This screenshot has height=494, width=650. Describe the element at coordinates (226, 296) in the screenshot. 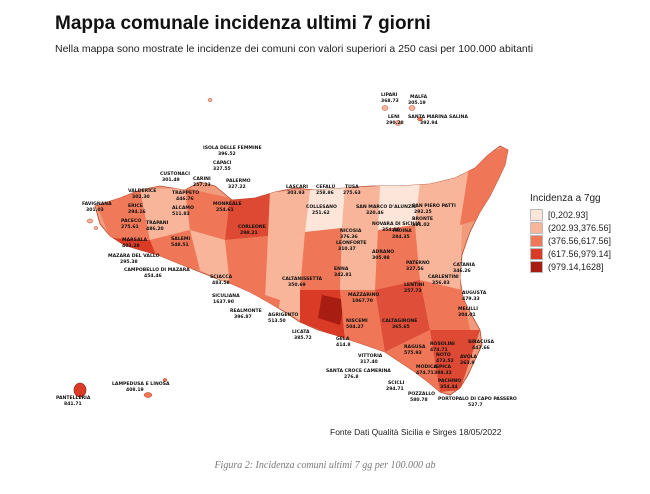

I see `place-name: SICULIANA` at that location.